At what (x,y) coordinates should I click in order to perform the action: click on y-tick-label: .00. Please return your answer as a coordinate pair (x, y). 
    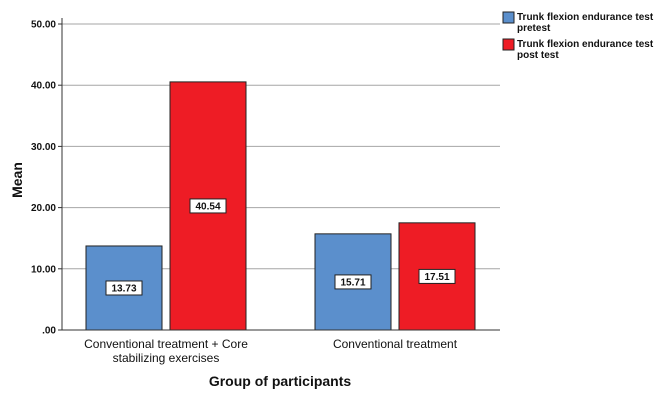
    Looking at the image, I should click on (49, 331).